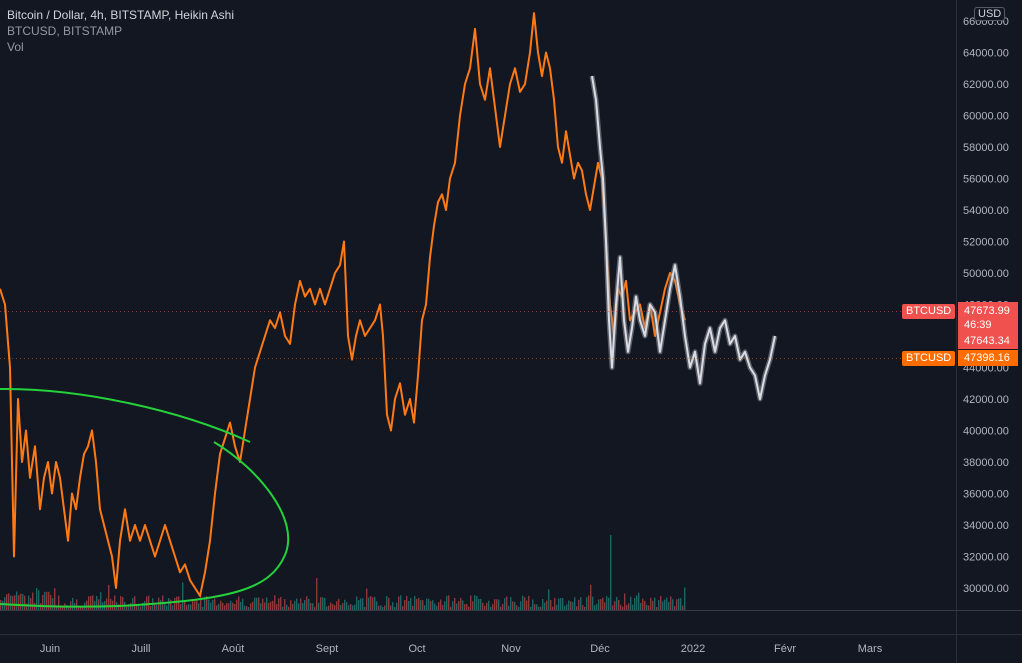  Describe the element at coordinates (15, 47) in the screenshot. I see `legend-volume: Vol` at that location.